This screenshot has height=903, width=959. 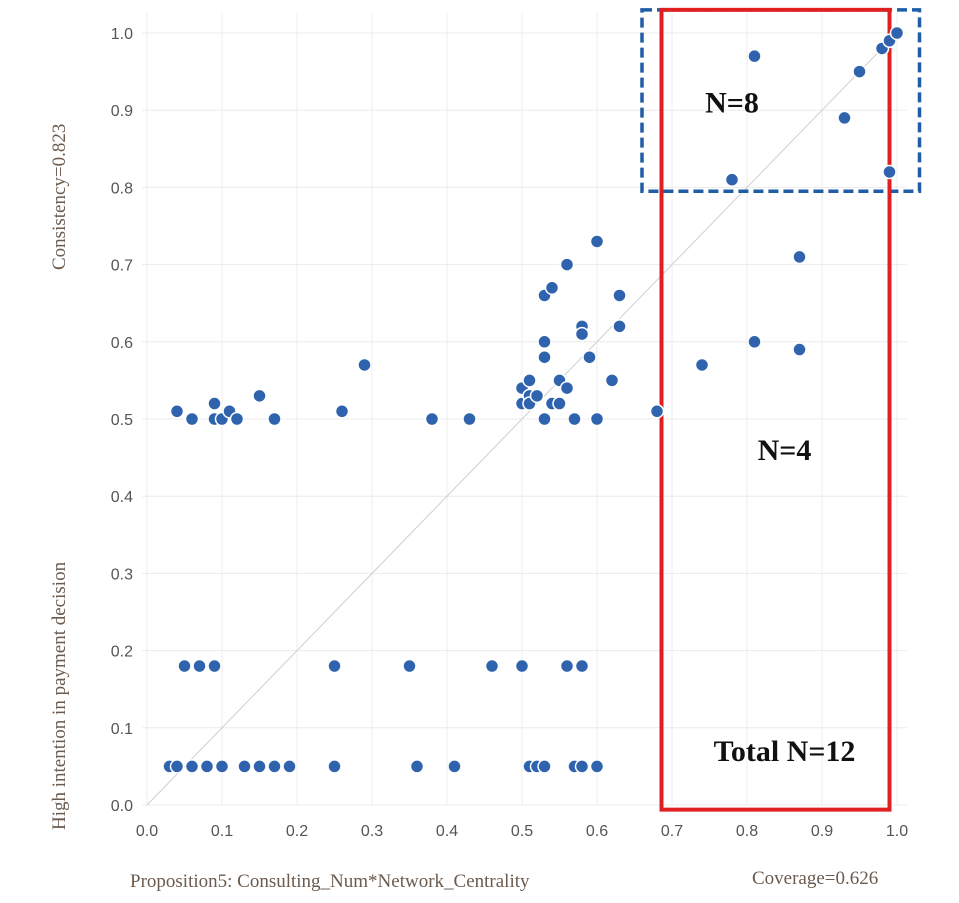 What do you see at coordinates (122, 266) in the screenshot?
I see `y-tick-label: 0.7` at bounding box center [122, 266].